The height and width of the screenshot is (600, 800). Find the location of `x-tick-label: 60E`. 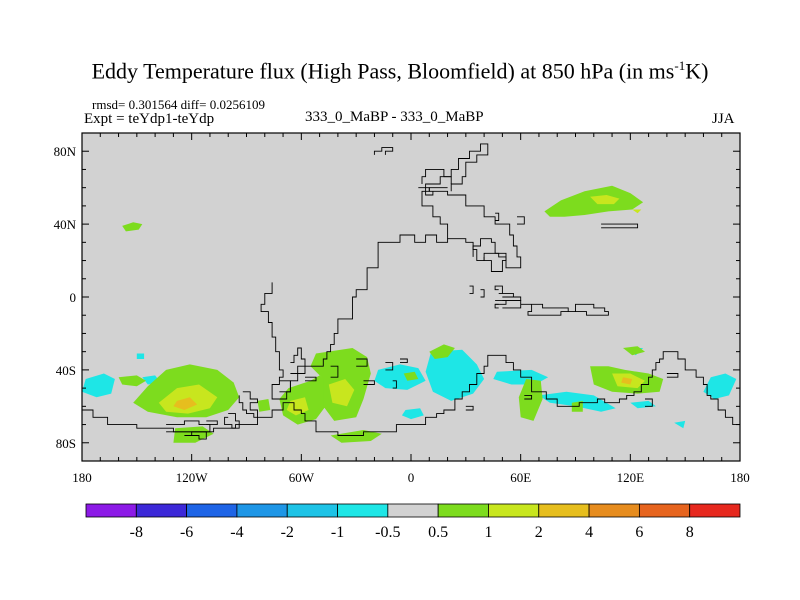

x-tick-label: 60E is located at coordinates (520, 477).